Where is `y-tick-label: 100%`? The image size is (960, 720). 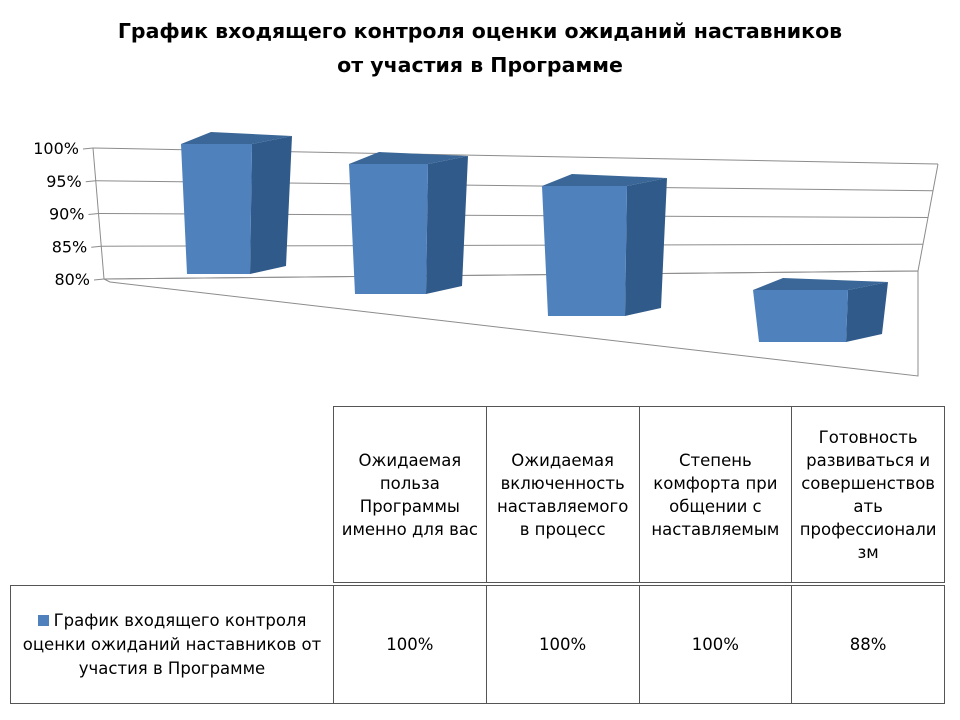
y-tick-label: 100% is located at coordinates (56, 148).